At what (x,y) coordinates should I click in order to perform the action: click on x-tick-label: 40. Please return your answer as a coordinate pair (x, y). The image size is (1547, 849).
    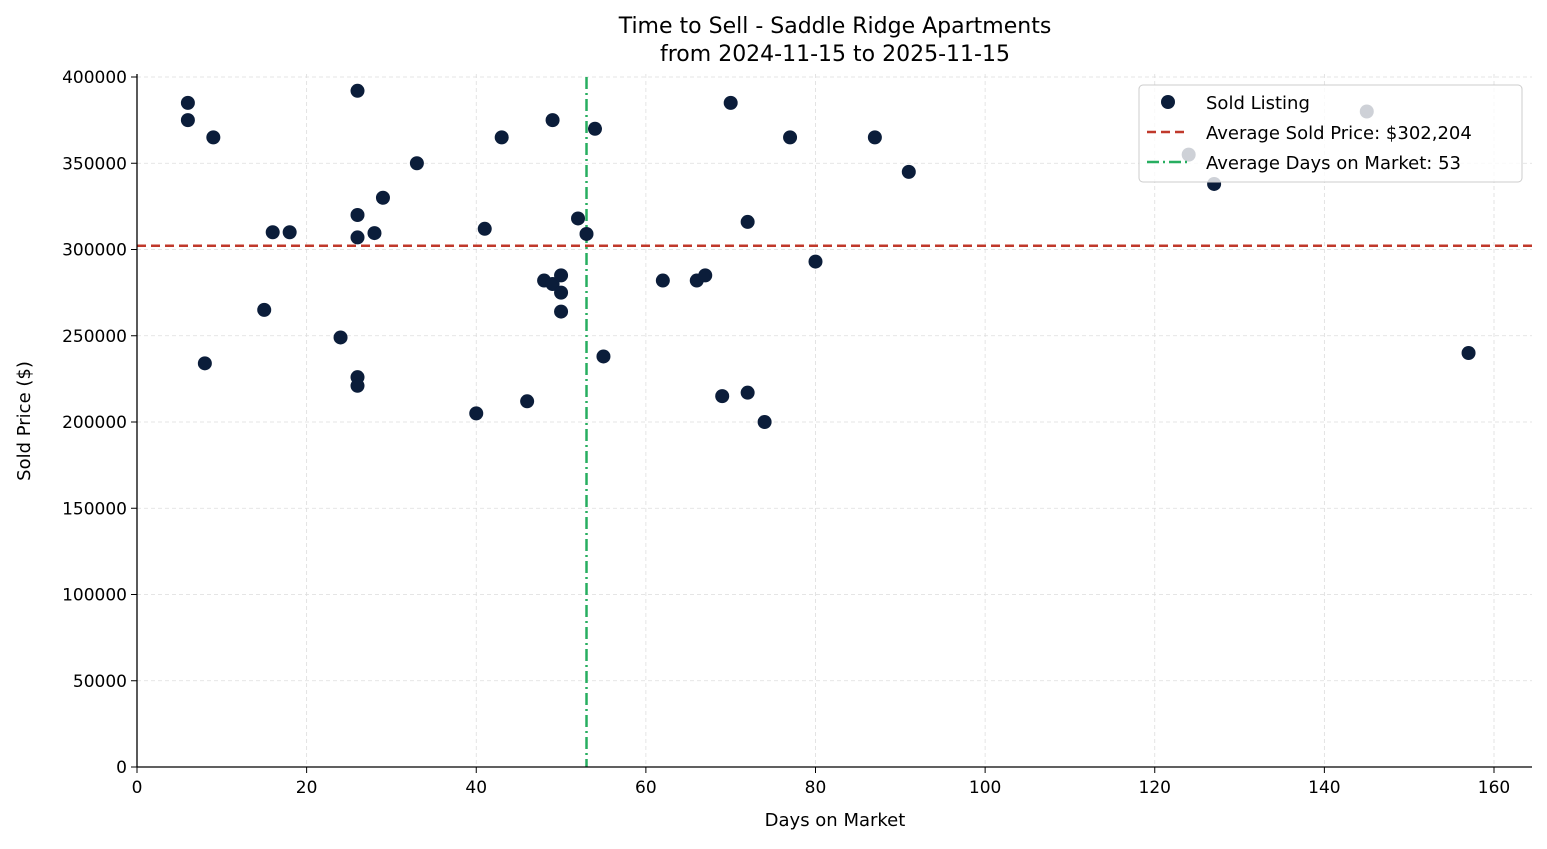
    Looking at the image, I should click on (476, 788).